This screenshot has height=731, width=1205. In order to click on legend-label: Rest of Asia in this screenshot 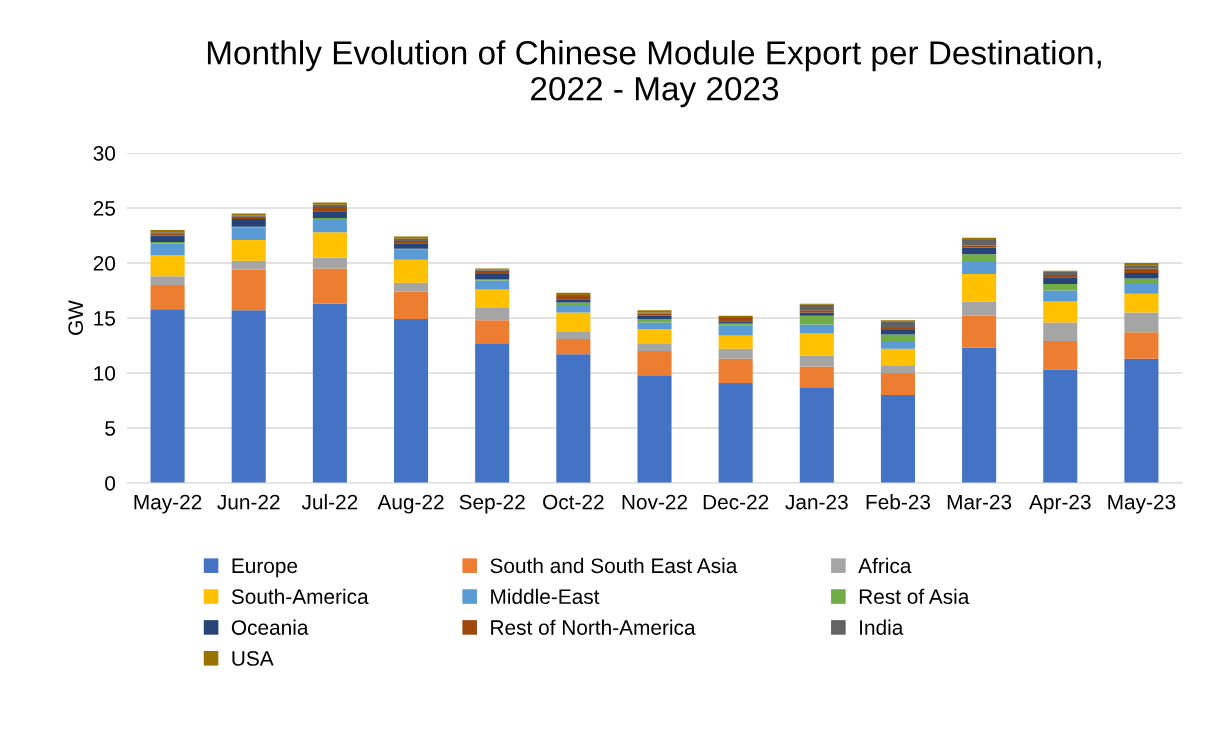, I will do `click(914, 596)`.